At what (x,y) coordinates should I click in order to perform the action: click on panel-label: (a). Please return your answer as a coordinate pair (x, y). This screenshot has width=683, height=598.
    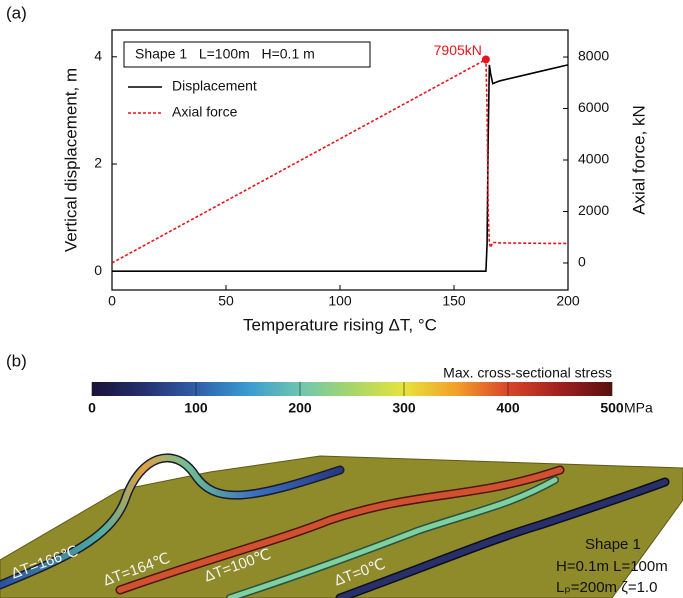
    Looking at the image, I should click on (16, 12).